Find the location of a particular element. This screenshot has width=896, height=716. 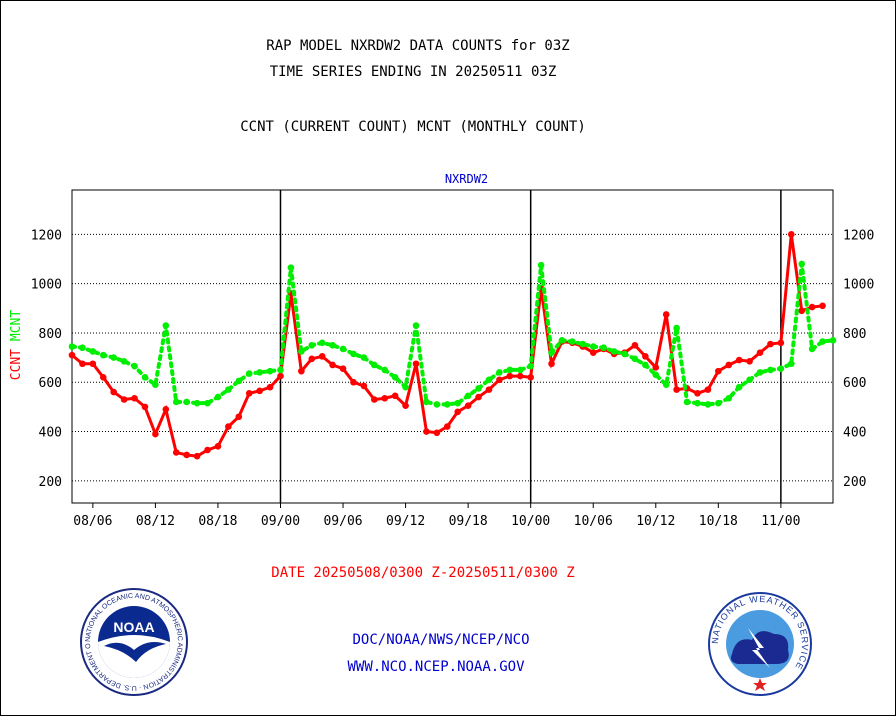

x-tick-label: 11/00 is located at coordinates (780, 521).